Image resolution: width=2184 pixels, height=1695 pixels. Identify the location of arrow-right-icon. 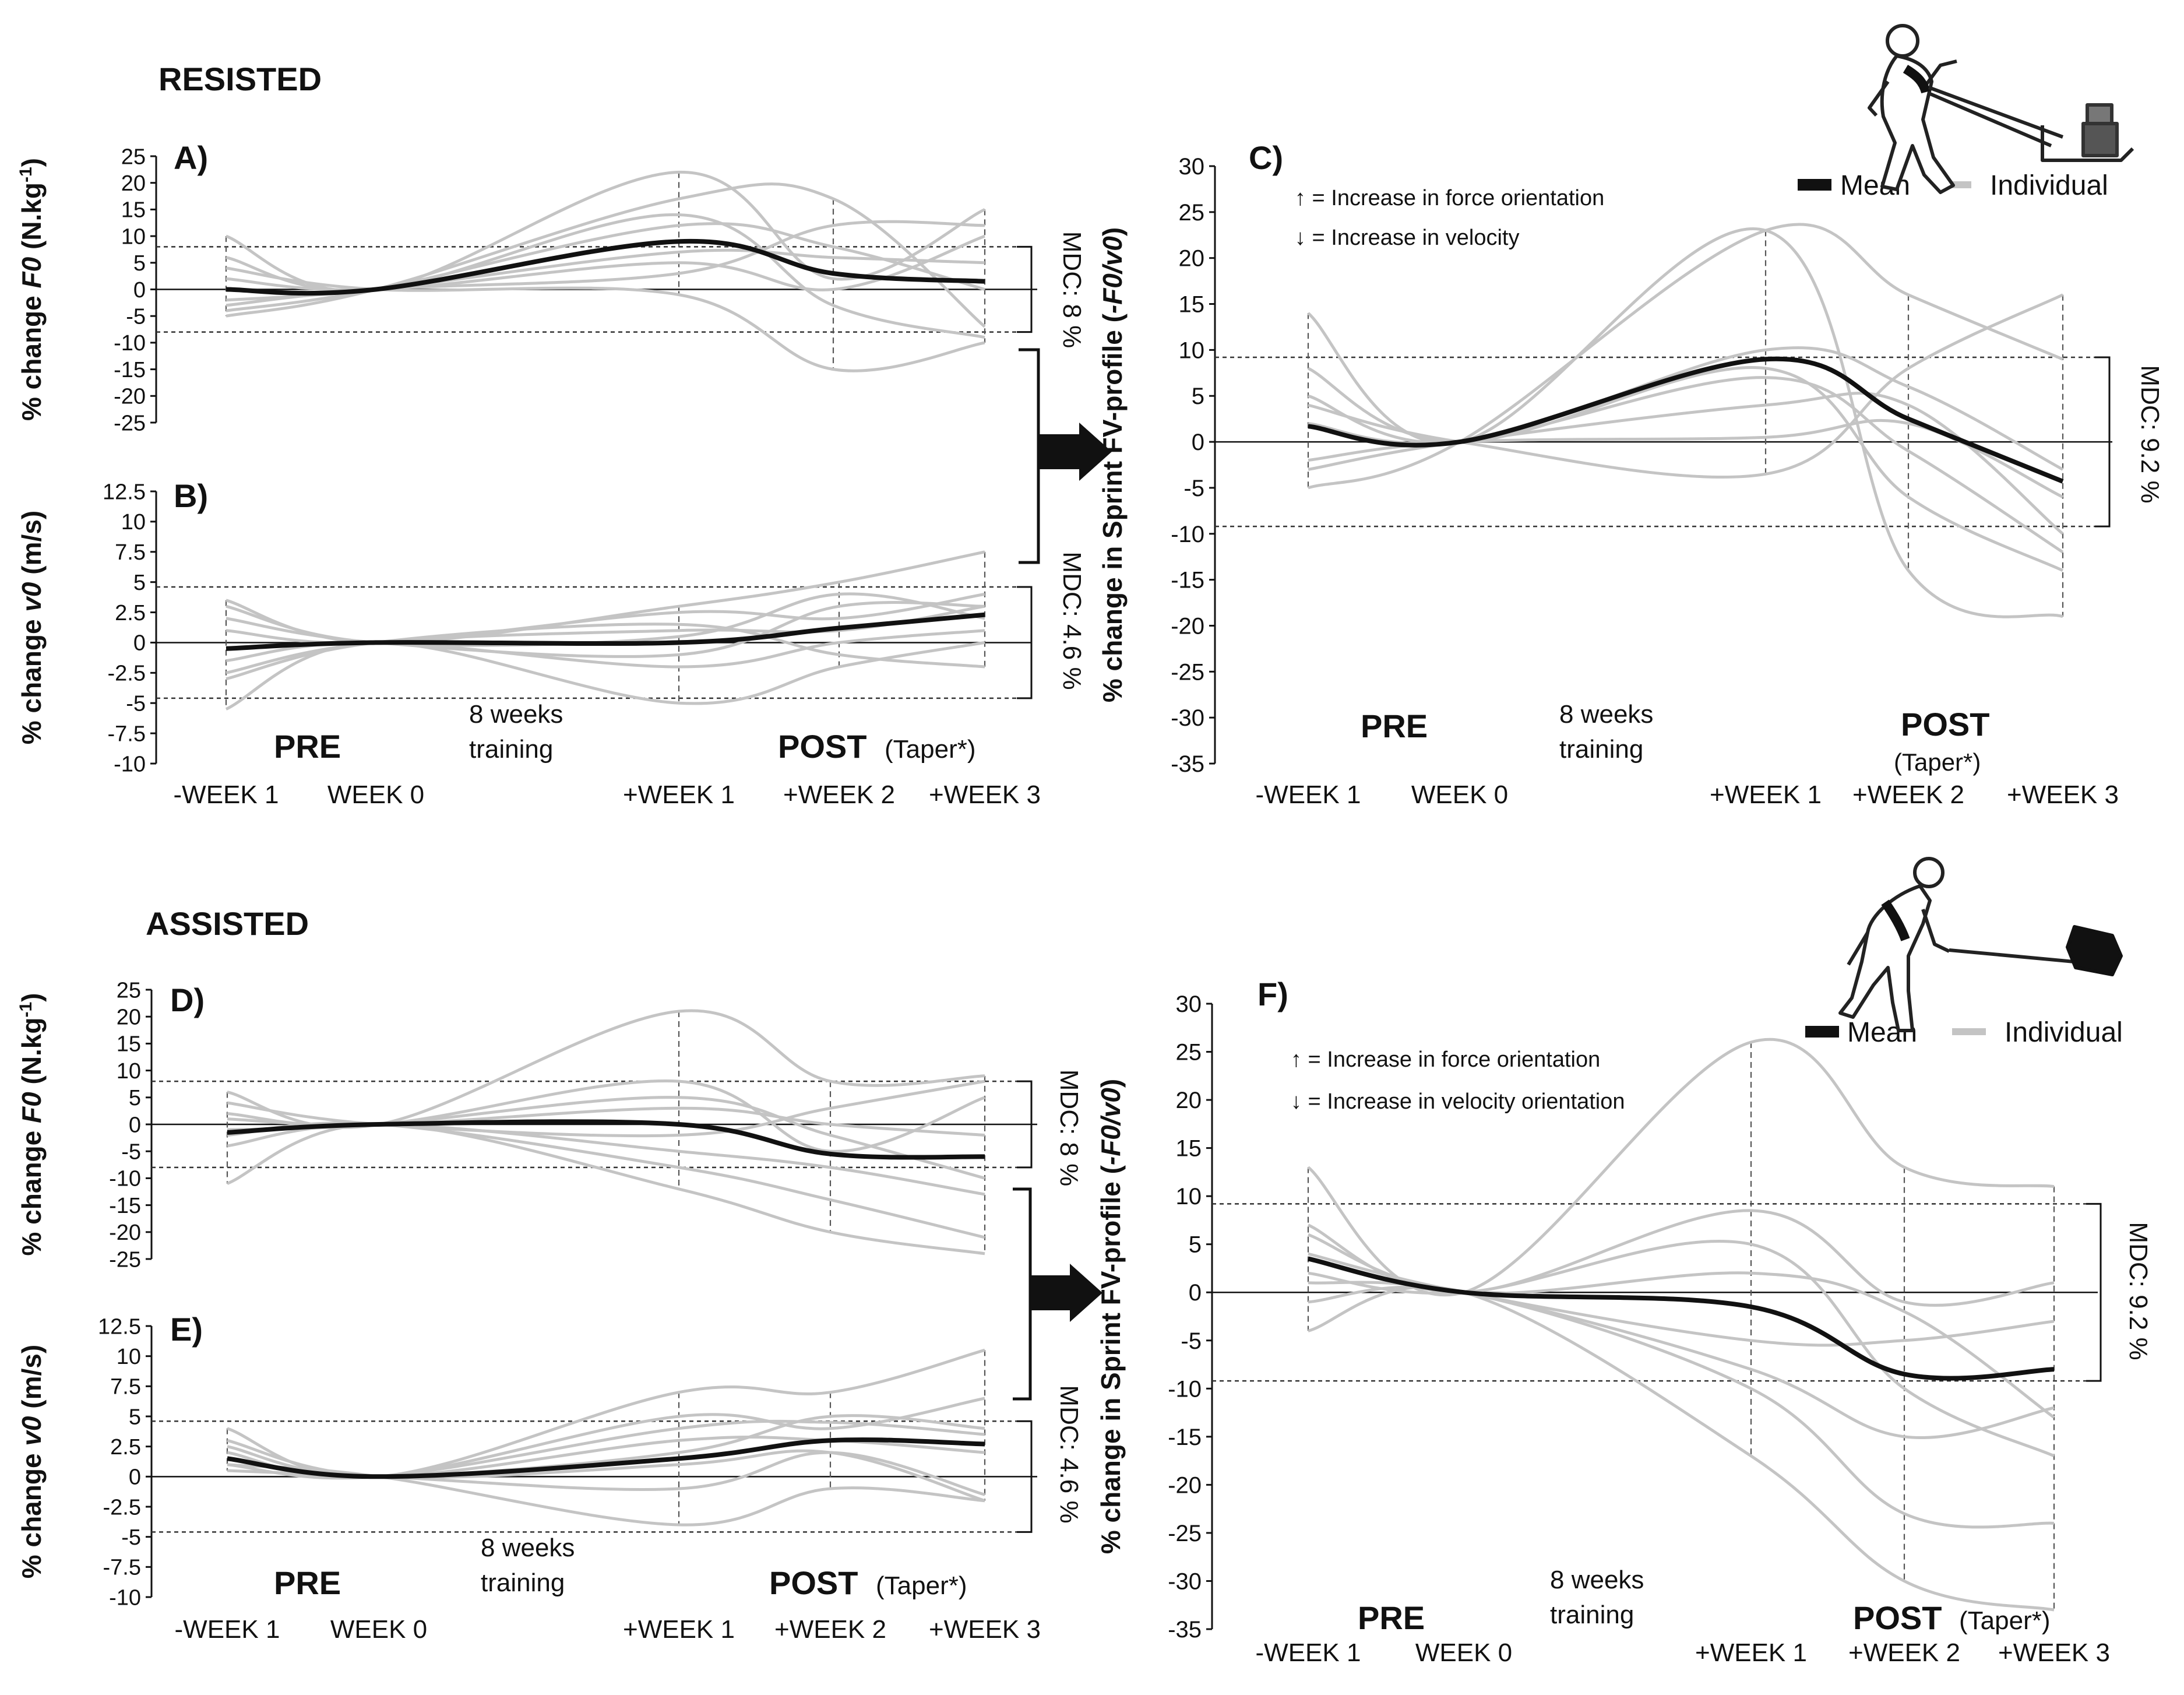
(1075, 452).